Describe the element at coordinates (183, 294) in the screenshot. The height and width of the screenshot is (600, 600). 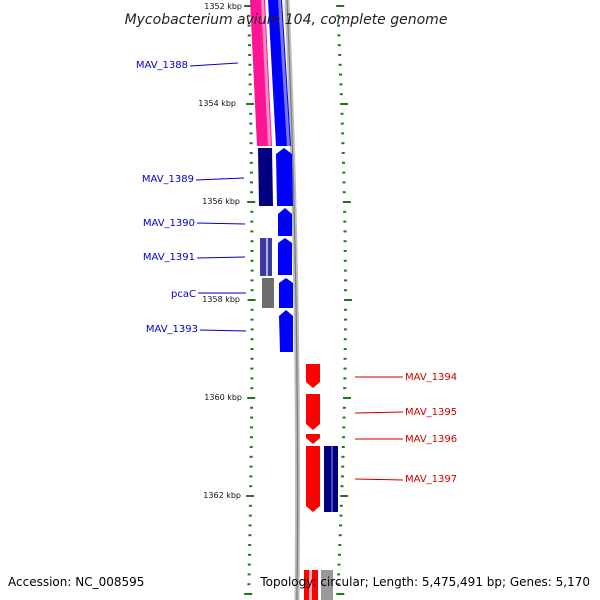
I see `gene-label-pcac: pcaC` at that location.